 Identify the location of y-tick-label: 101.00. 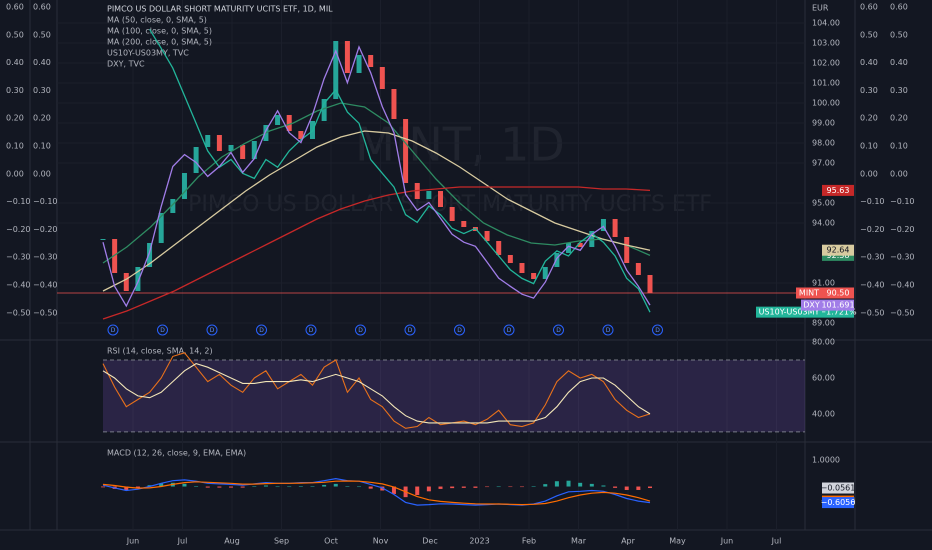
(826, 83).